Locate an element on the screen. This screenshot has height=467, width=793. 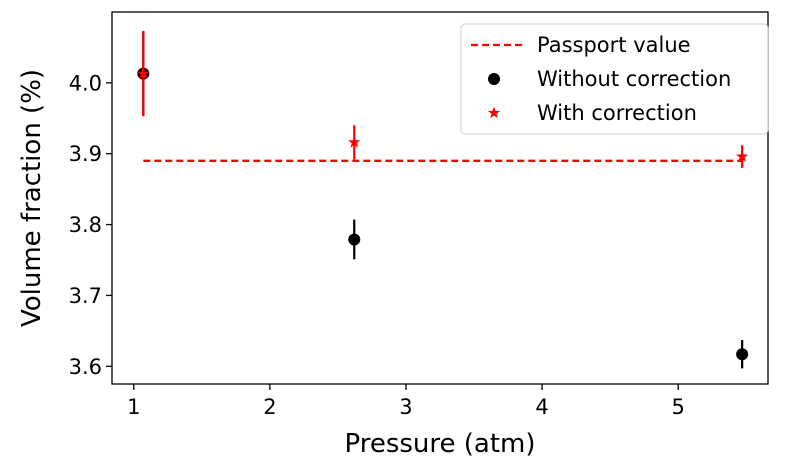
legend-label-without-correction: Without correction is located at coordinates (634, 79).